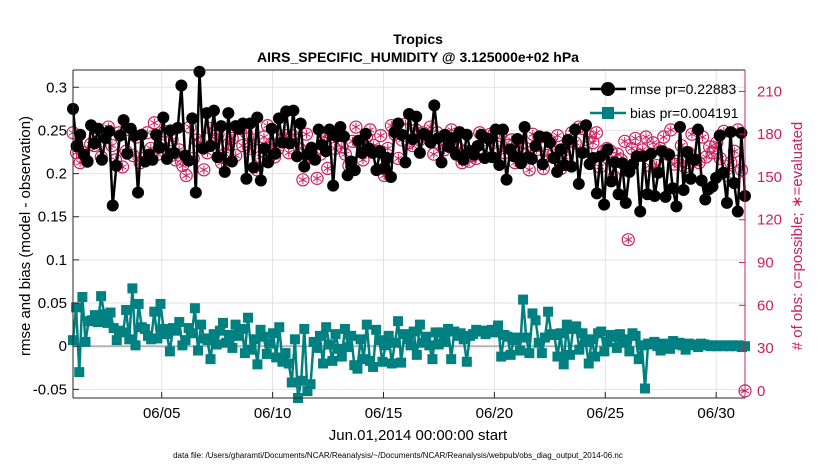  I want to click on y-tick-label: 0.15, so click(52, 217).